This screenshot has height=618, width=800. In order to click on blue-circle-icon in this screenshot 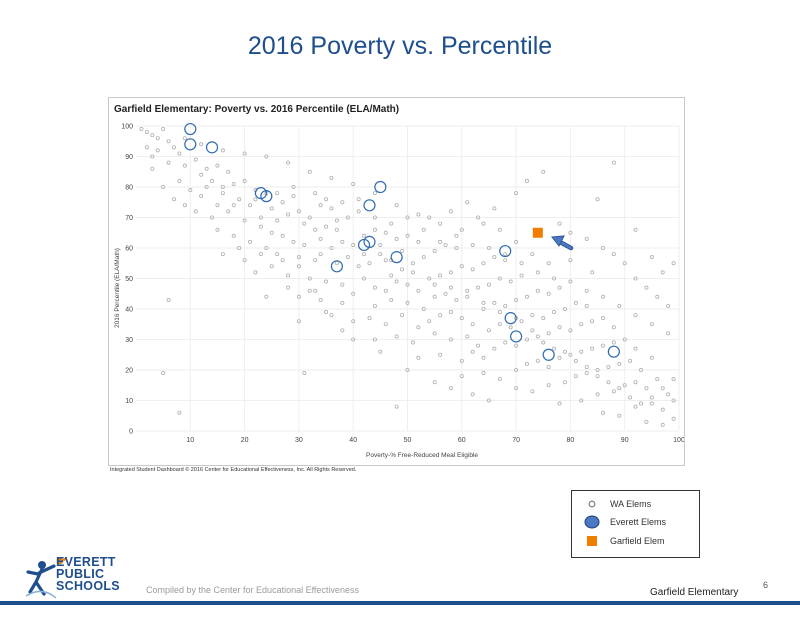, I will do `click(592, 522)`.